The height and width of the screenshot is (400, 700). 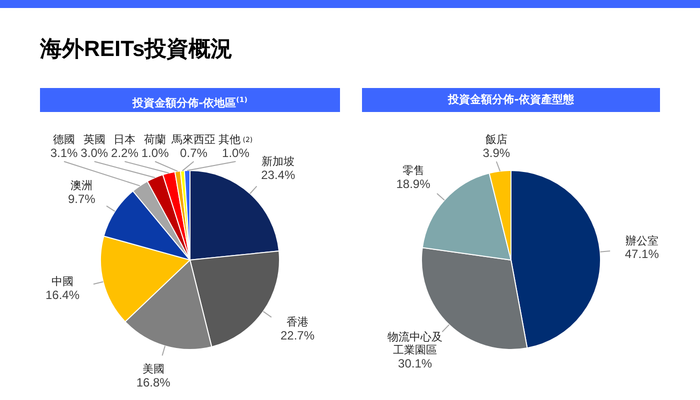 I want to click on chart-title: 投資金額分佈-依資產型態, so click(x=511, y=100).